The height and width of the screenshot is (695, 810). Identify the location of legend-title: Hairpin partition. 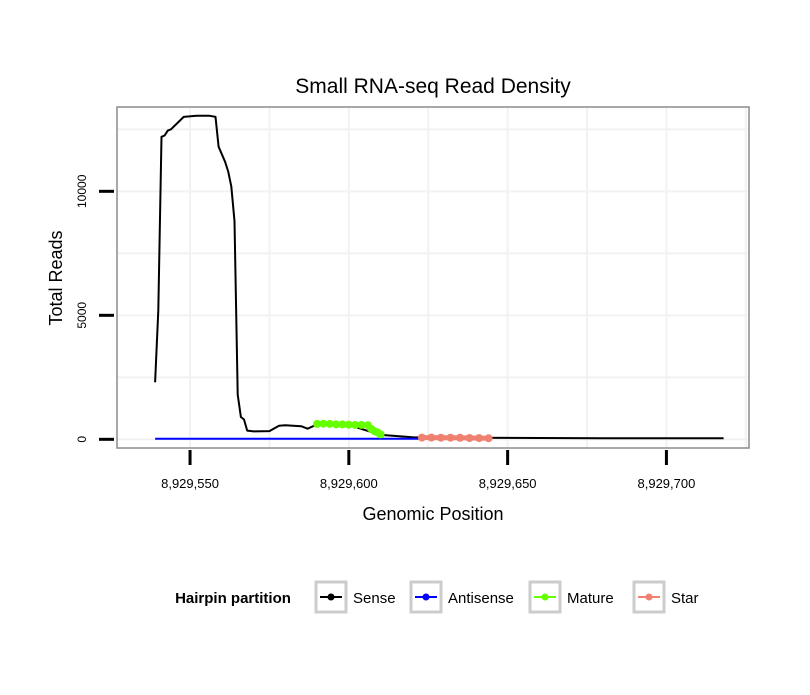
(233, 598).